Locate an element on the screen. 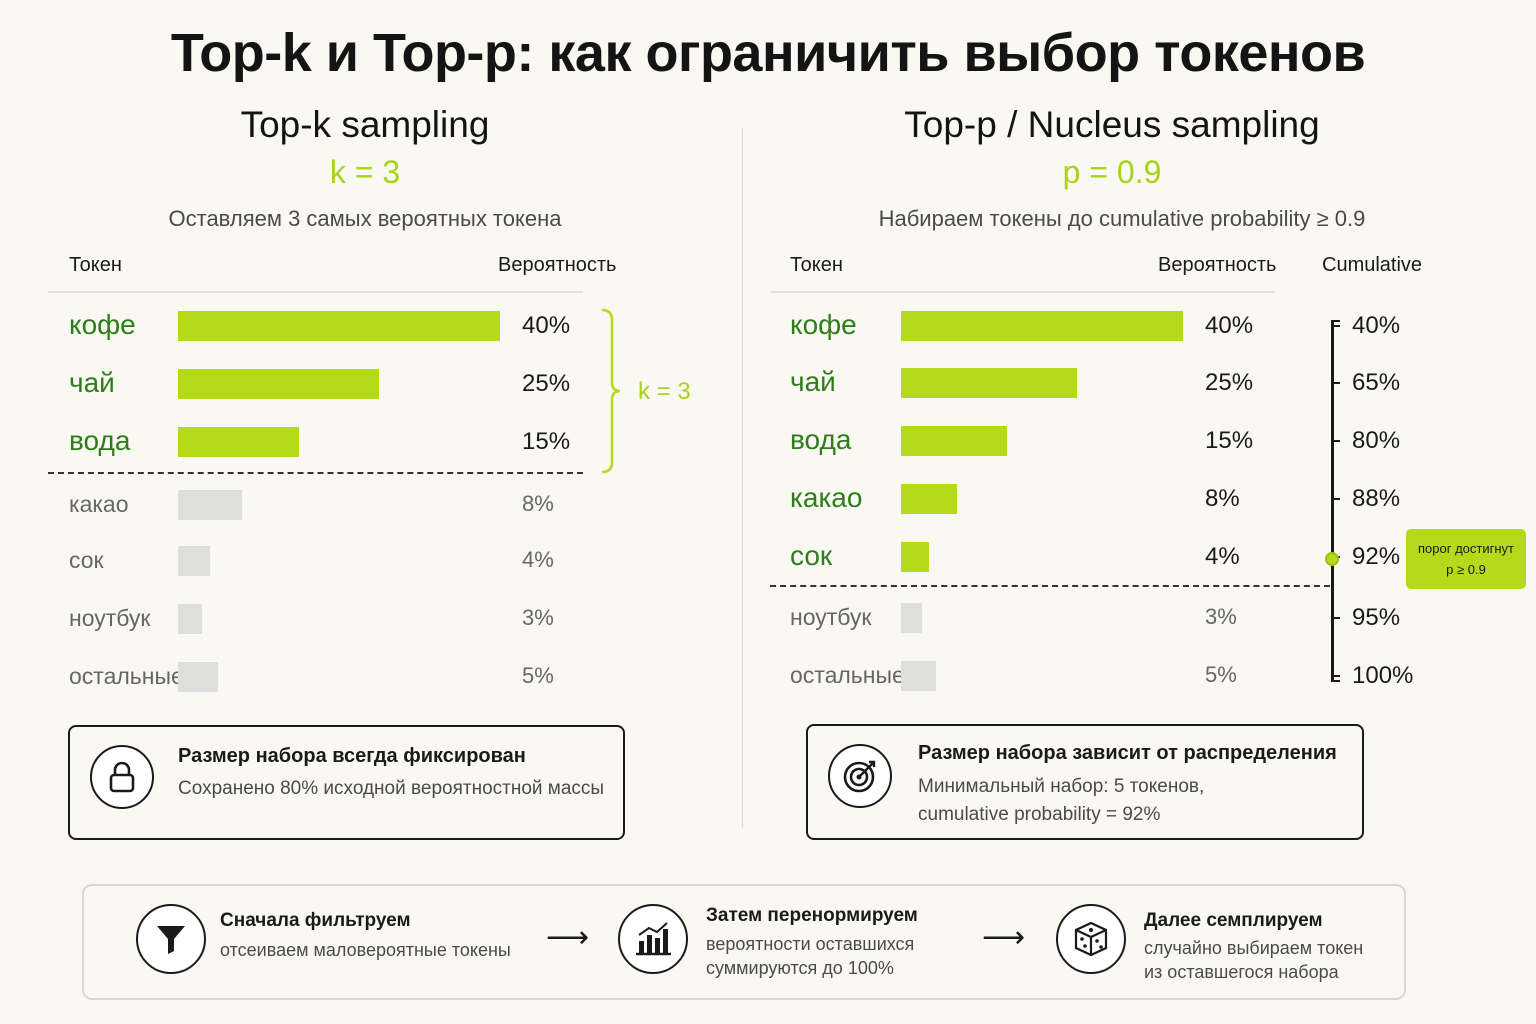 Image resolution: width=1536 pixels, height=1024 pixels. topp-token-label: остальные is located at coordinates (847, 675).